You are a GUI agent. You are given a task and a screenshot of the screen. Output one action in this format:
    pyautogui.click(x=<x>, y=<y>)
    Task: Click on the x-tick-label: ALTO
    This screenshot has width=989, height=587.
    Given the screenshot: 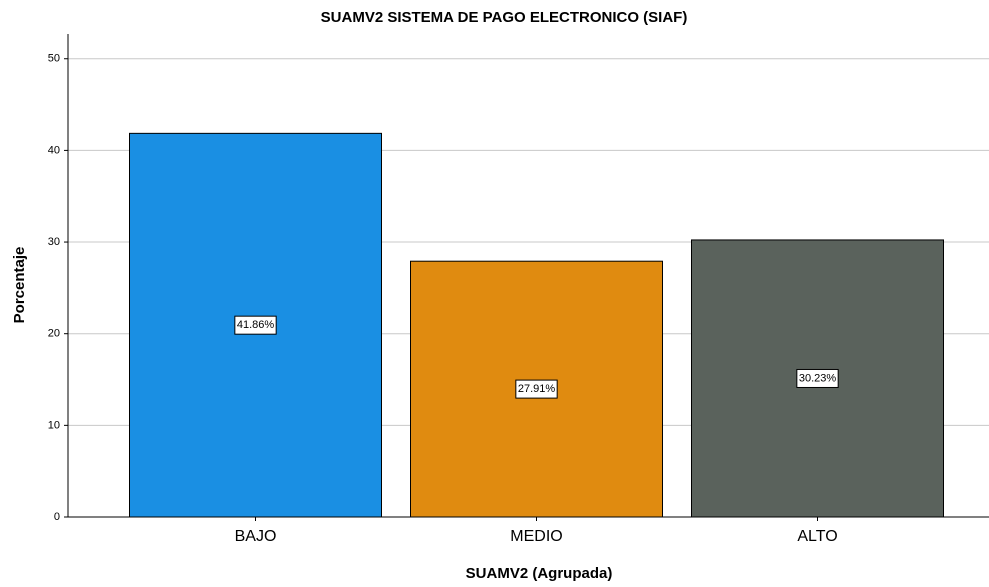 What is the action you would take?
    pyautogui.click(x=817, y=536)
    